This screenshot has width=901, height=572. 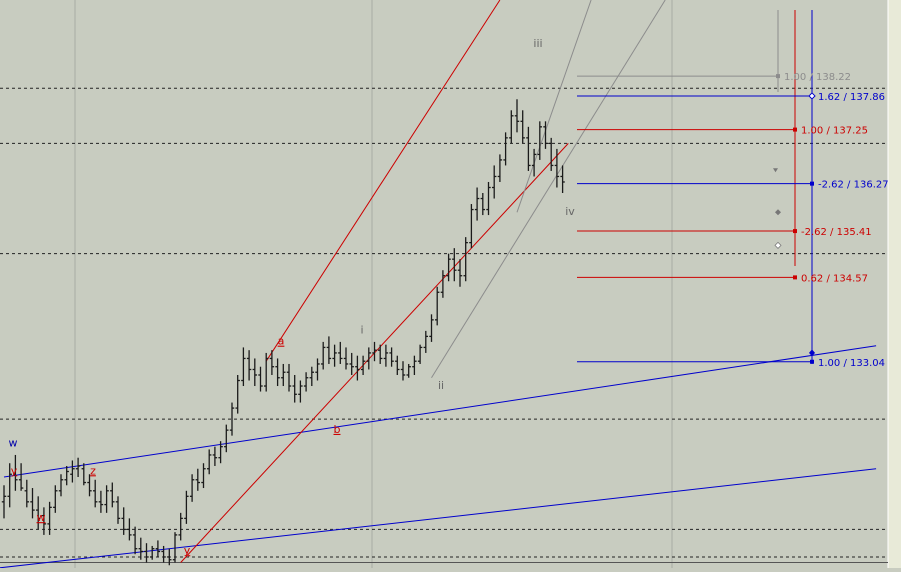 What do you see at coordinates (441, 385) in the screenshot?
I see `wave-label: ii` at bounding box center [441, 385].